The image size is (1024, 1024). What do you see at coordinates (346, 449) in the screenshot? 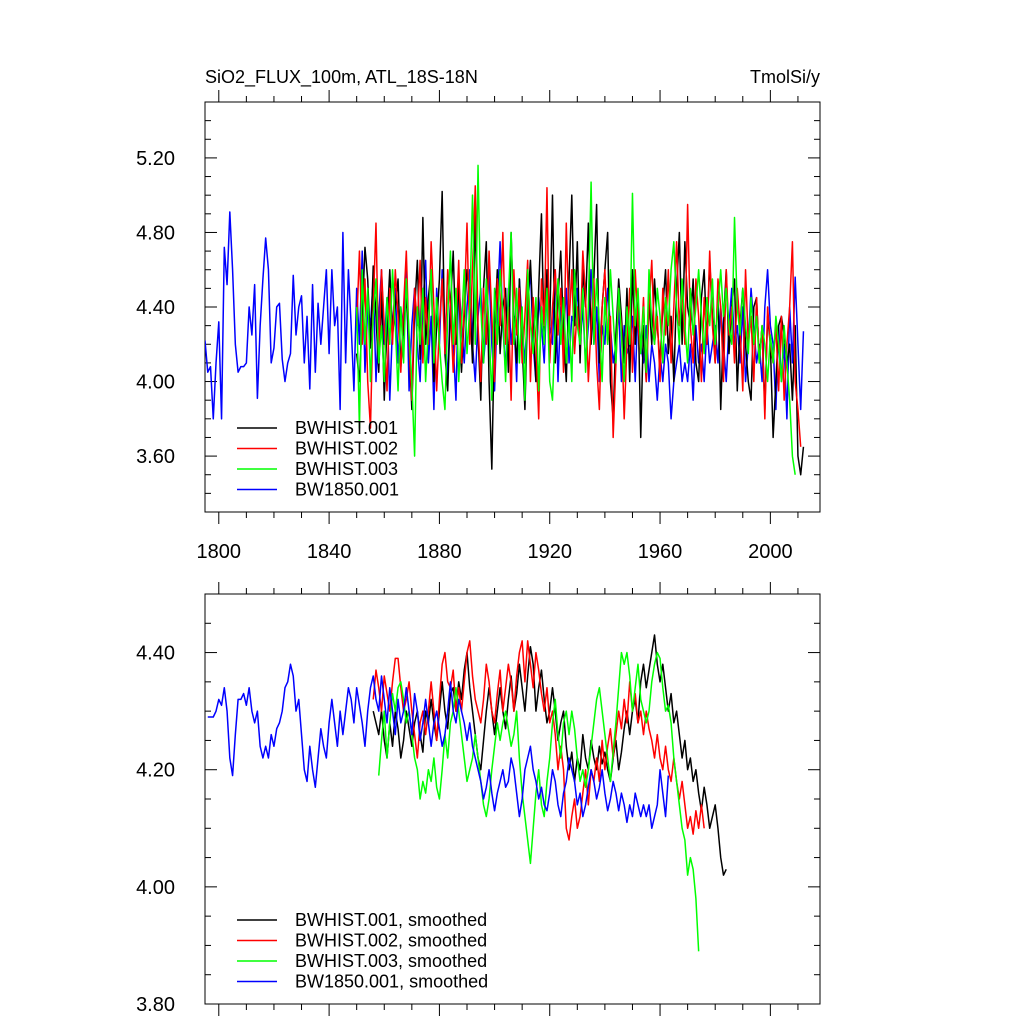
I see `legend-label: BWHIST.002` at bounding box center [346, 449].